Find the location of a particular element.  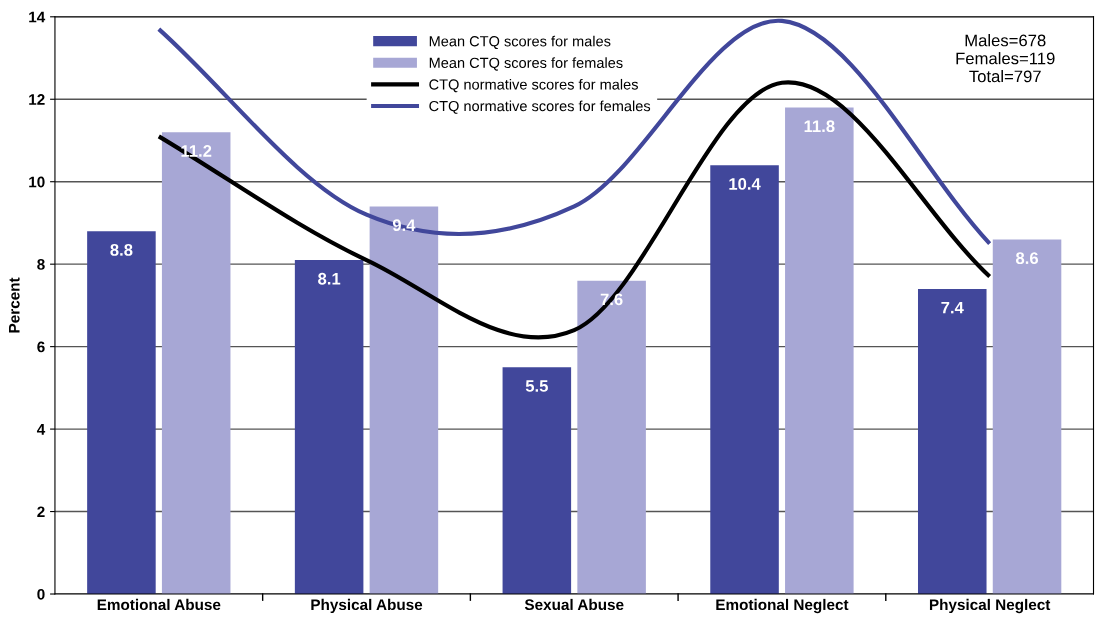

x-tick-label: Sexual Abuse is located at coordinates (574, 604).